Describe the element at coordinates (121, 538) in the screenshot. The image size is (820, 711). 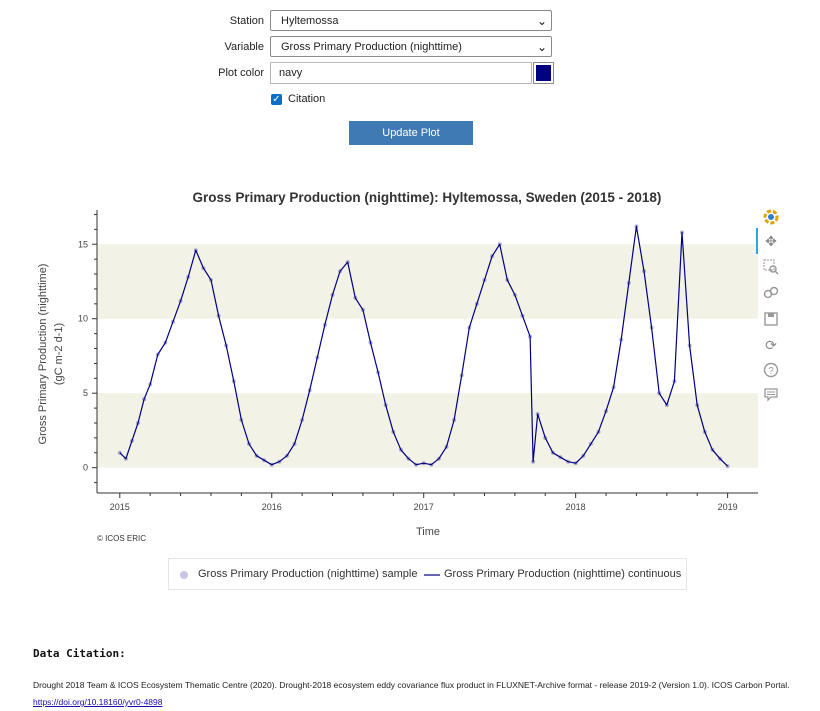
I see `credit-text: © ICOS ERIC` at that location.